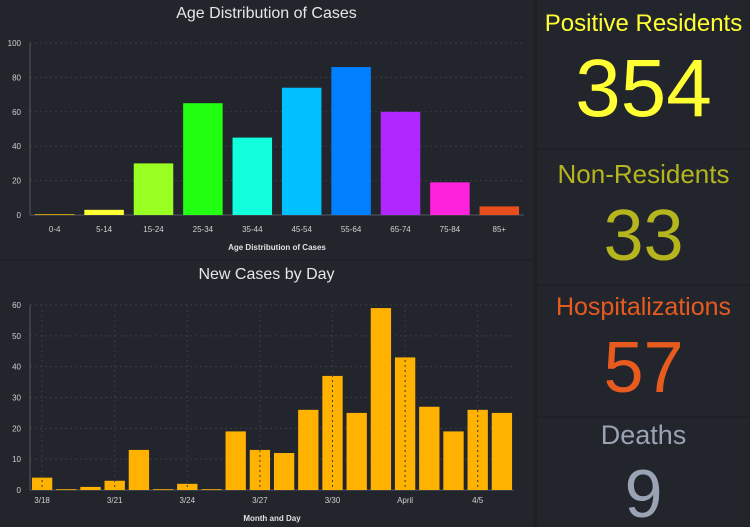  I want to click on x-axis-title: Month and Day, so click(272, 518).